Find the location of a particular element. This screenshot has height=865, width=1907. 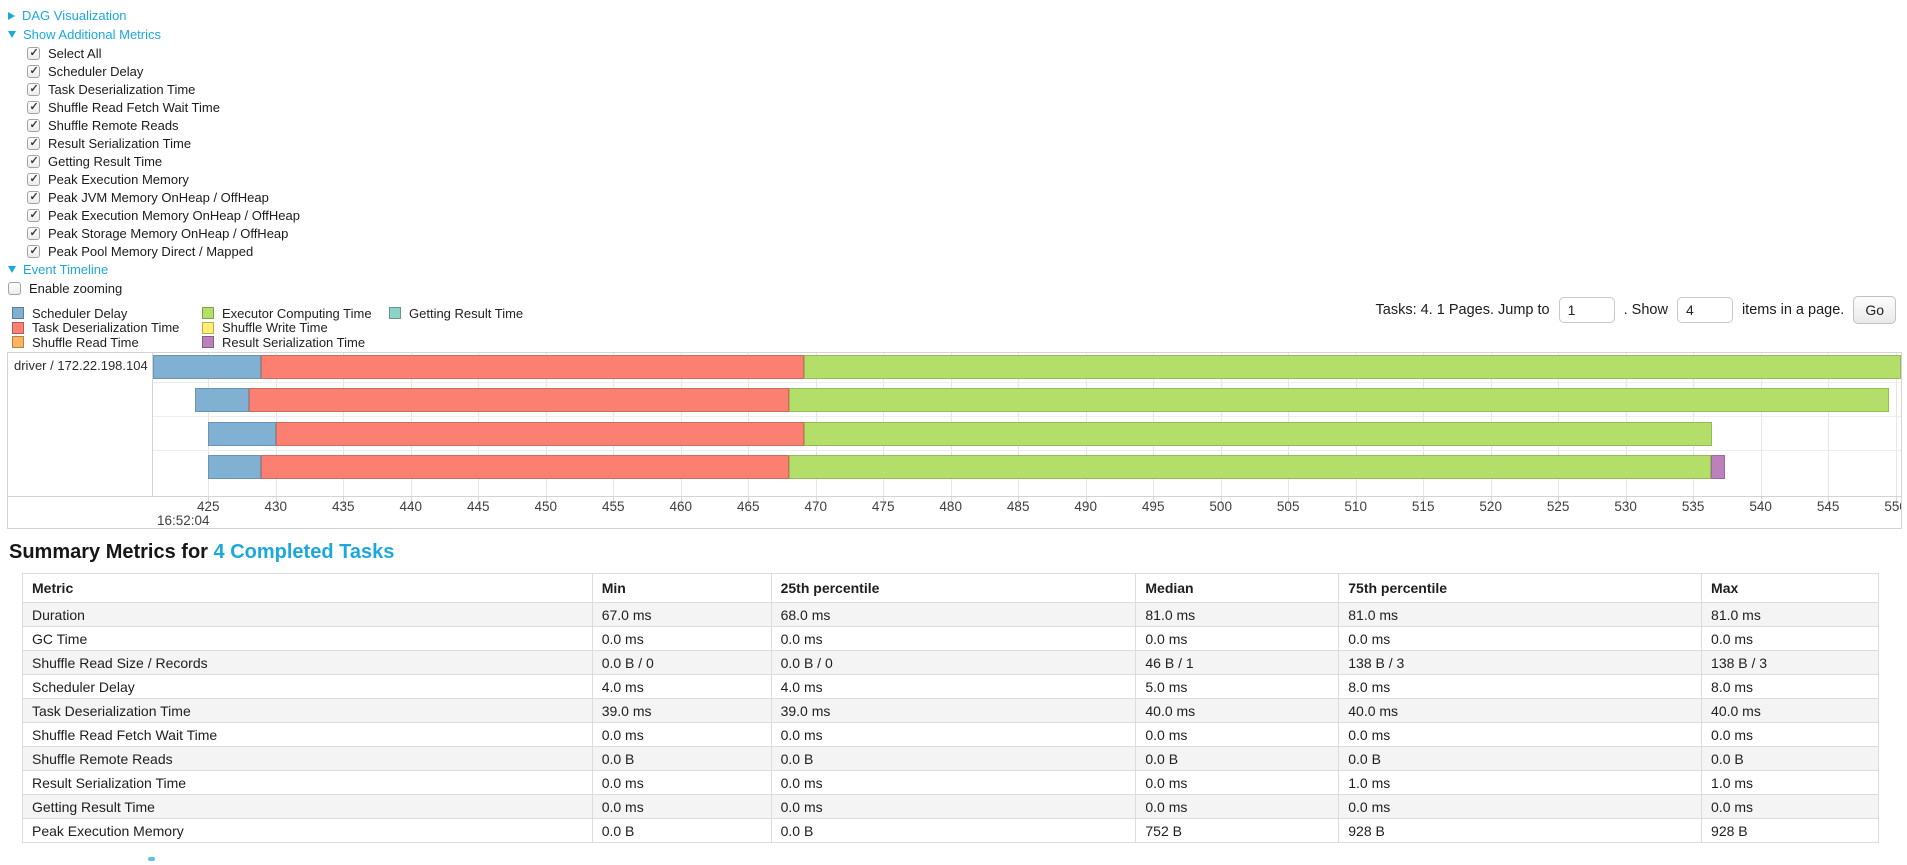

summary-cell: 46 B / 1 is located at coordinates (1237, 662).